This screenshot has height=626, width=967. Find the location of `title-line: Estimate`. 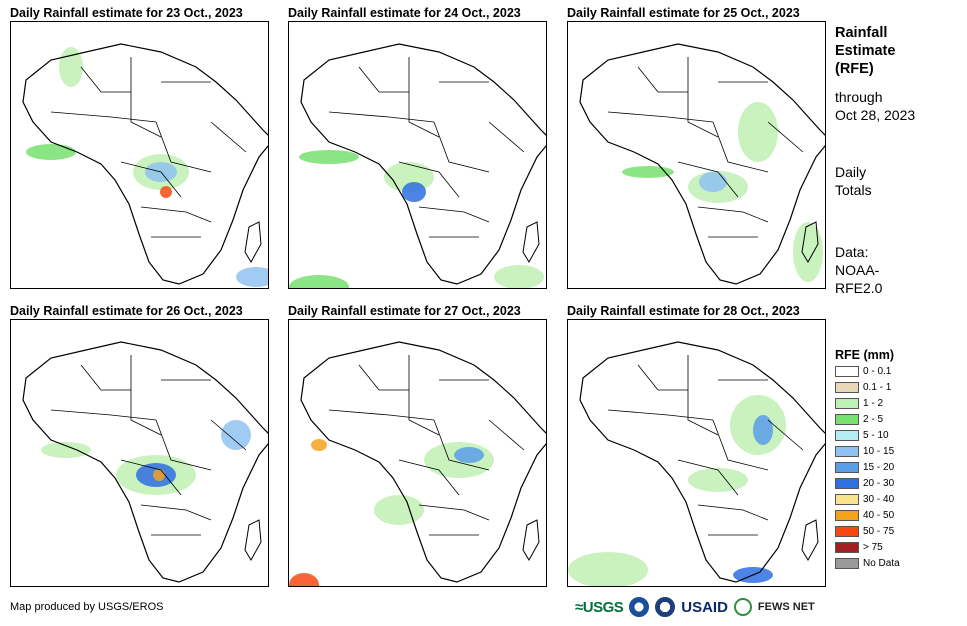

title-line: Estimate is located at coordinates (865, 51).